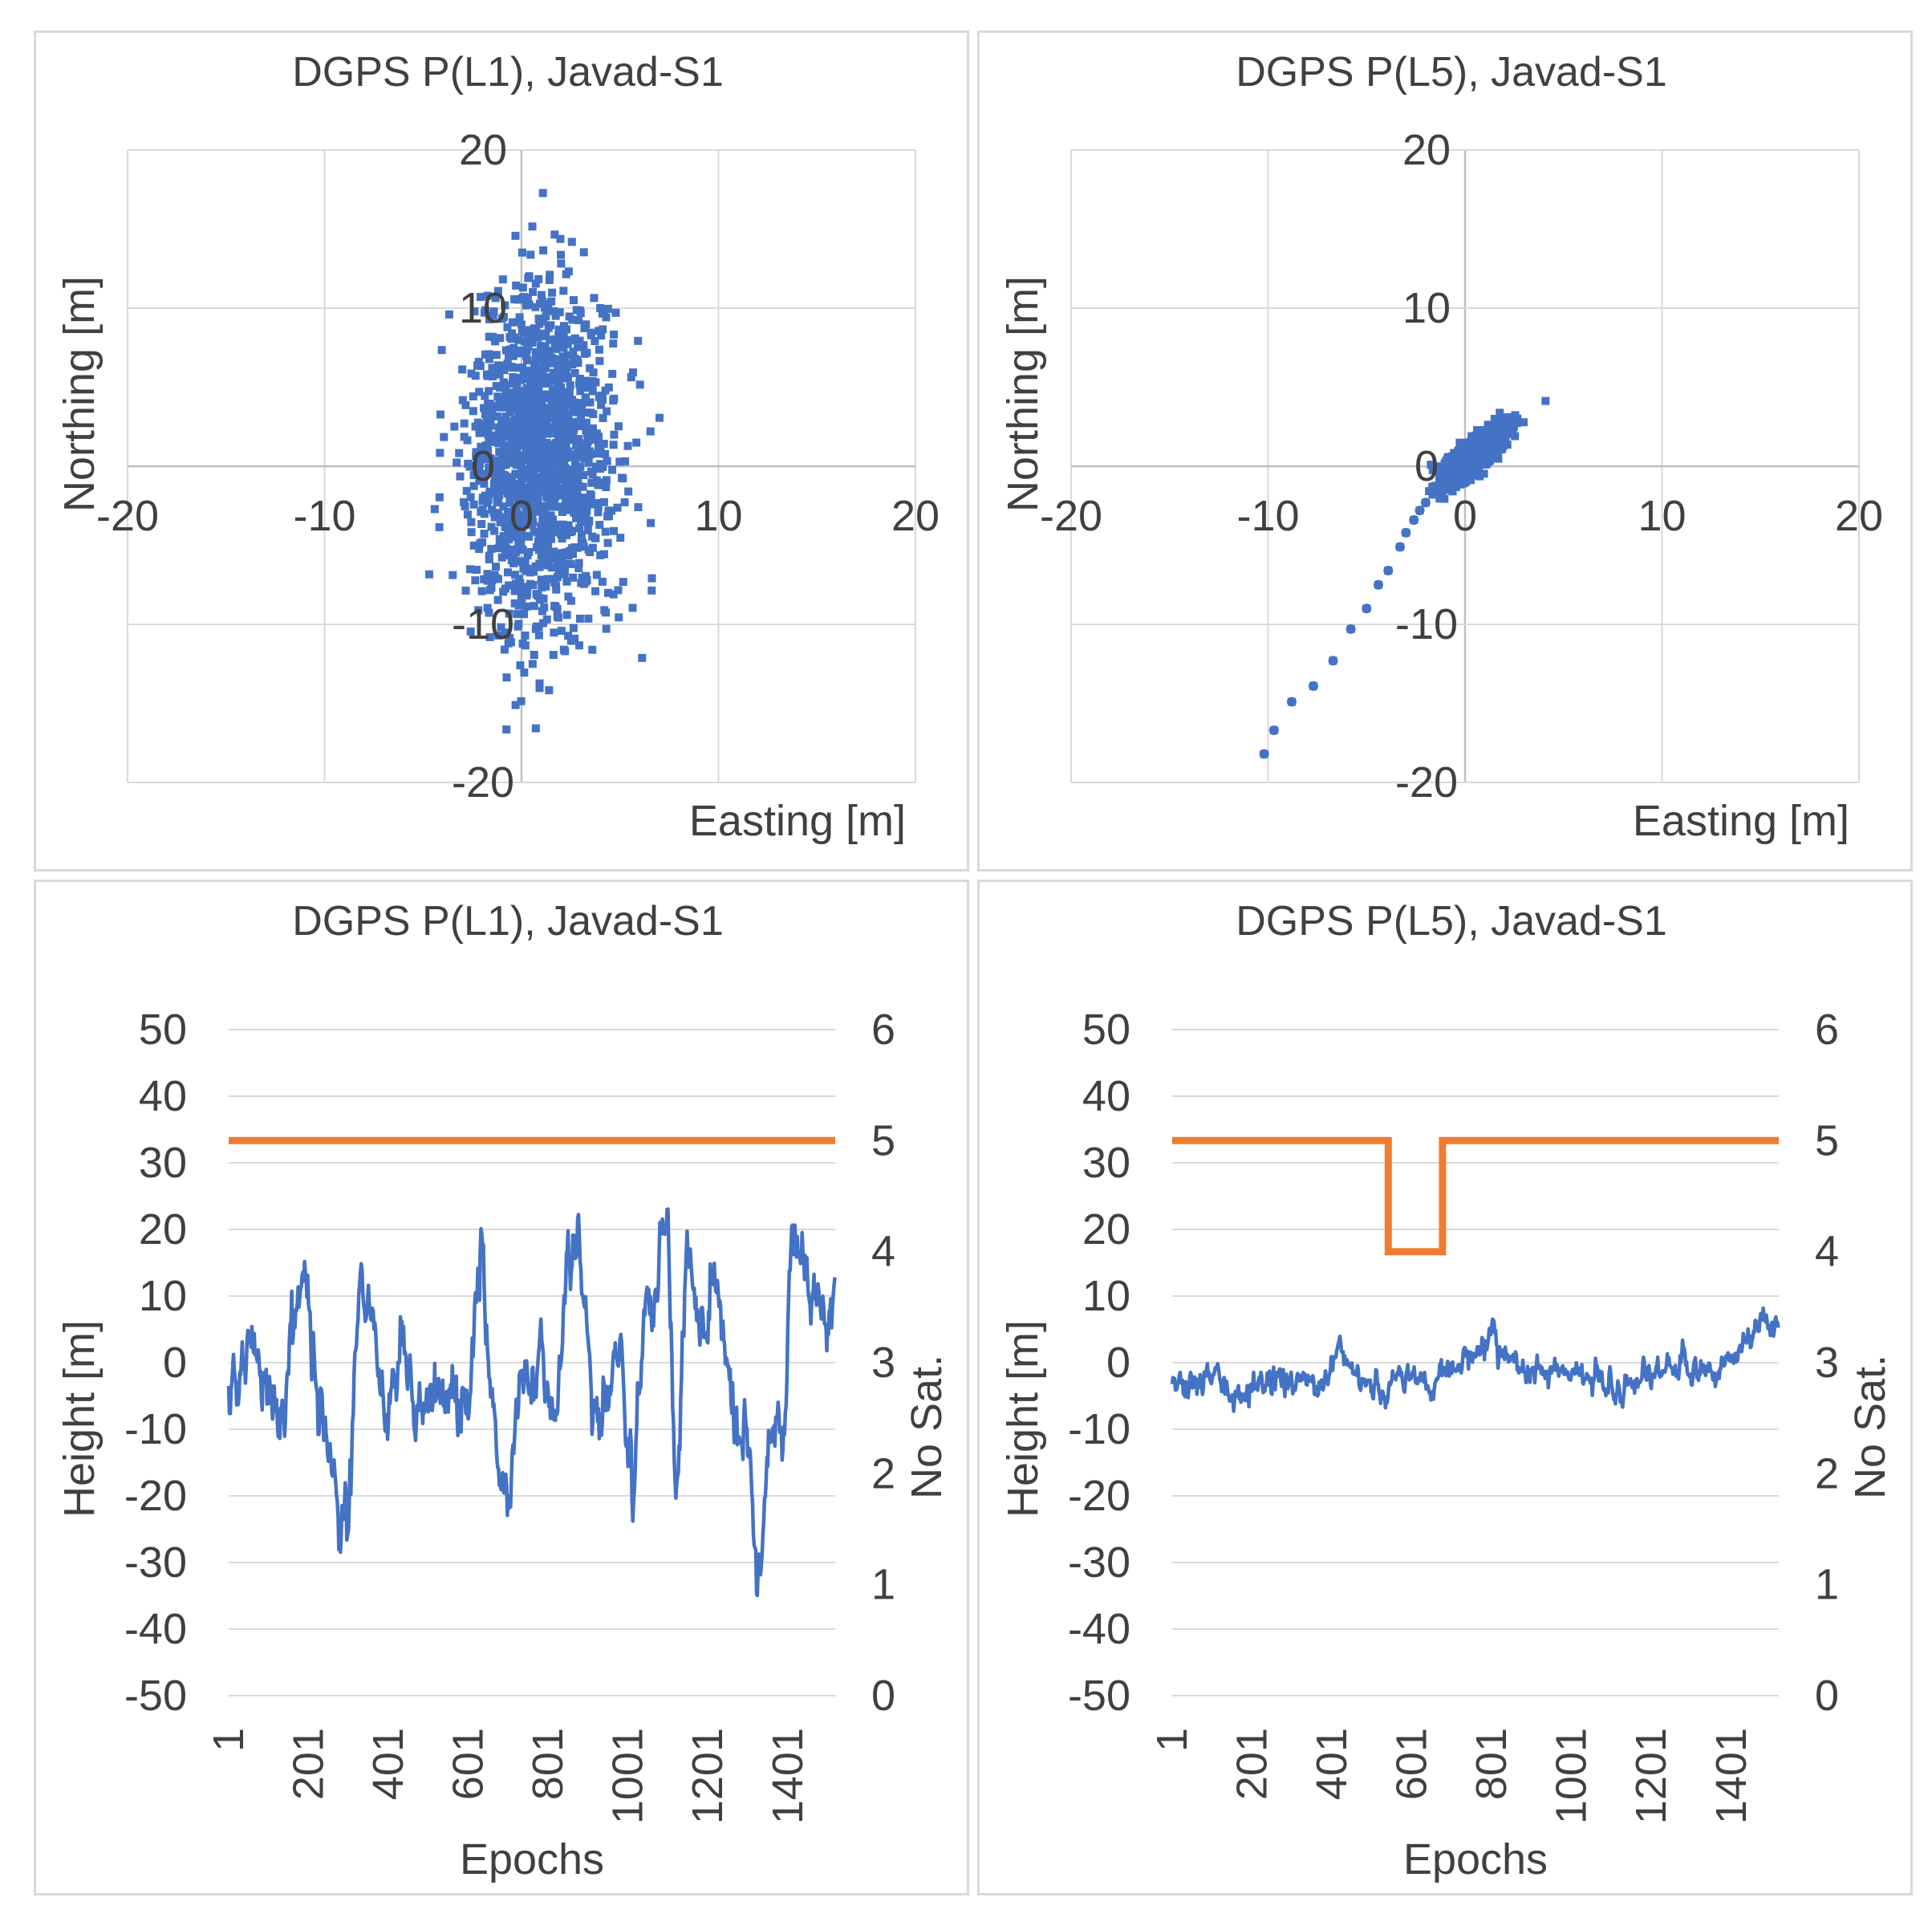 The height and width of the screenshot is (1926, 1932). I want to click on x-tick-label: 1201, so click(1651, 1776).